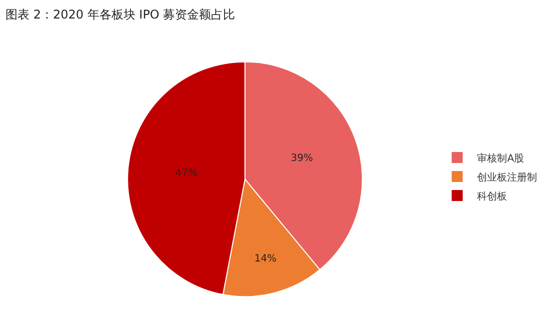  What do you see at coordinates (301, 158) in the screenshot?
I see `data-label: 39%` at bounding box center [301, 158].